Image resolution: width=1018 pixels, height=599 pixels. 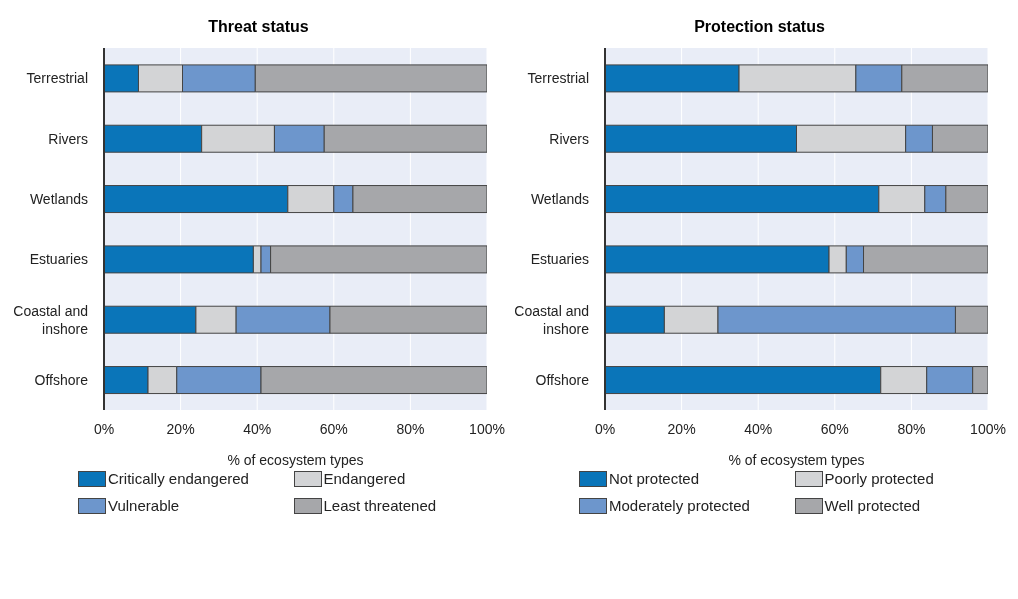 I want to click on legend-label: Well protected, so click(x=872, y=505).